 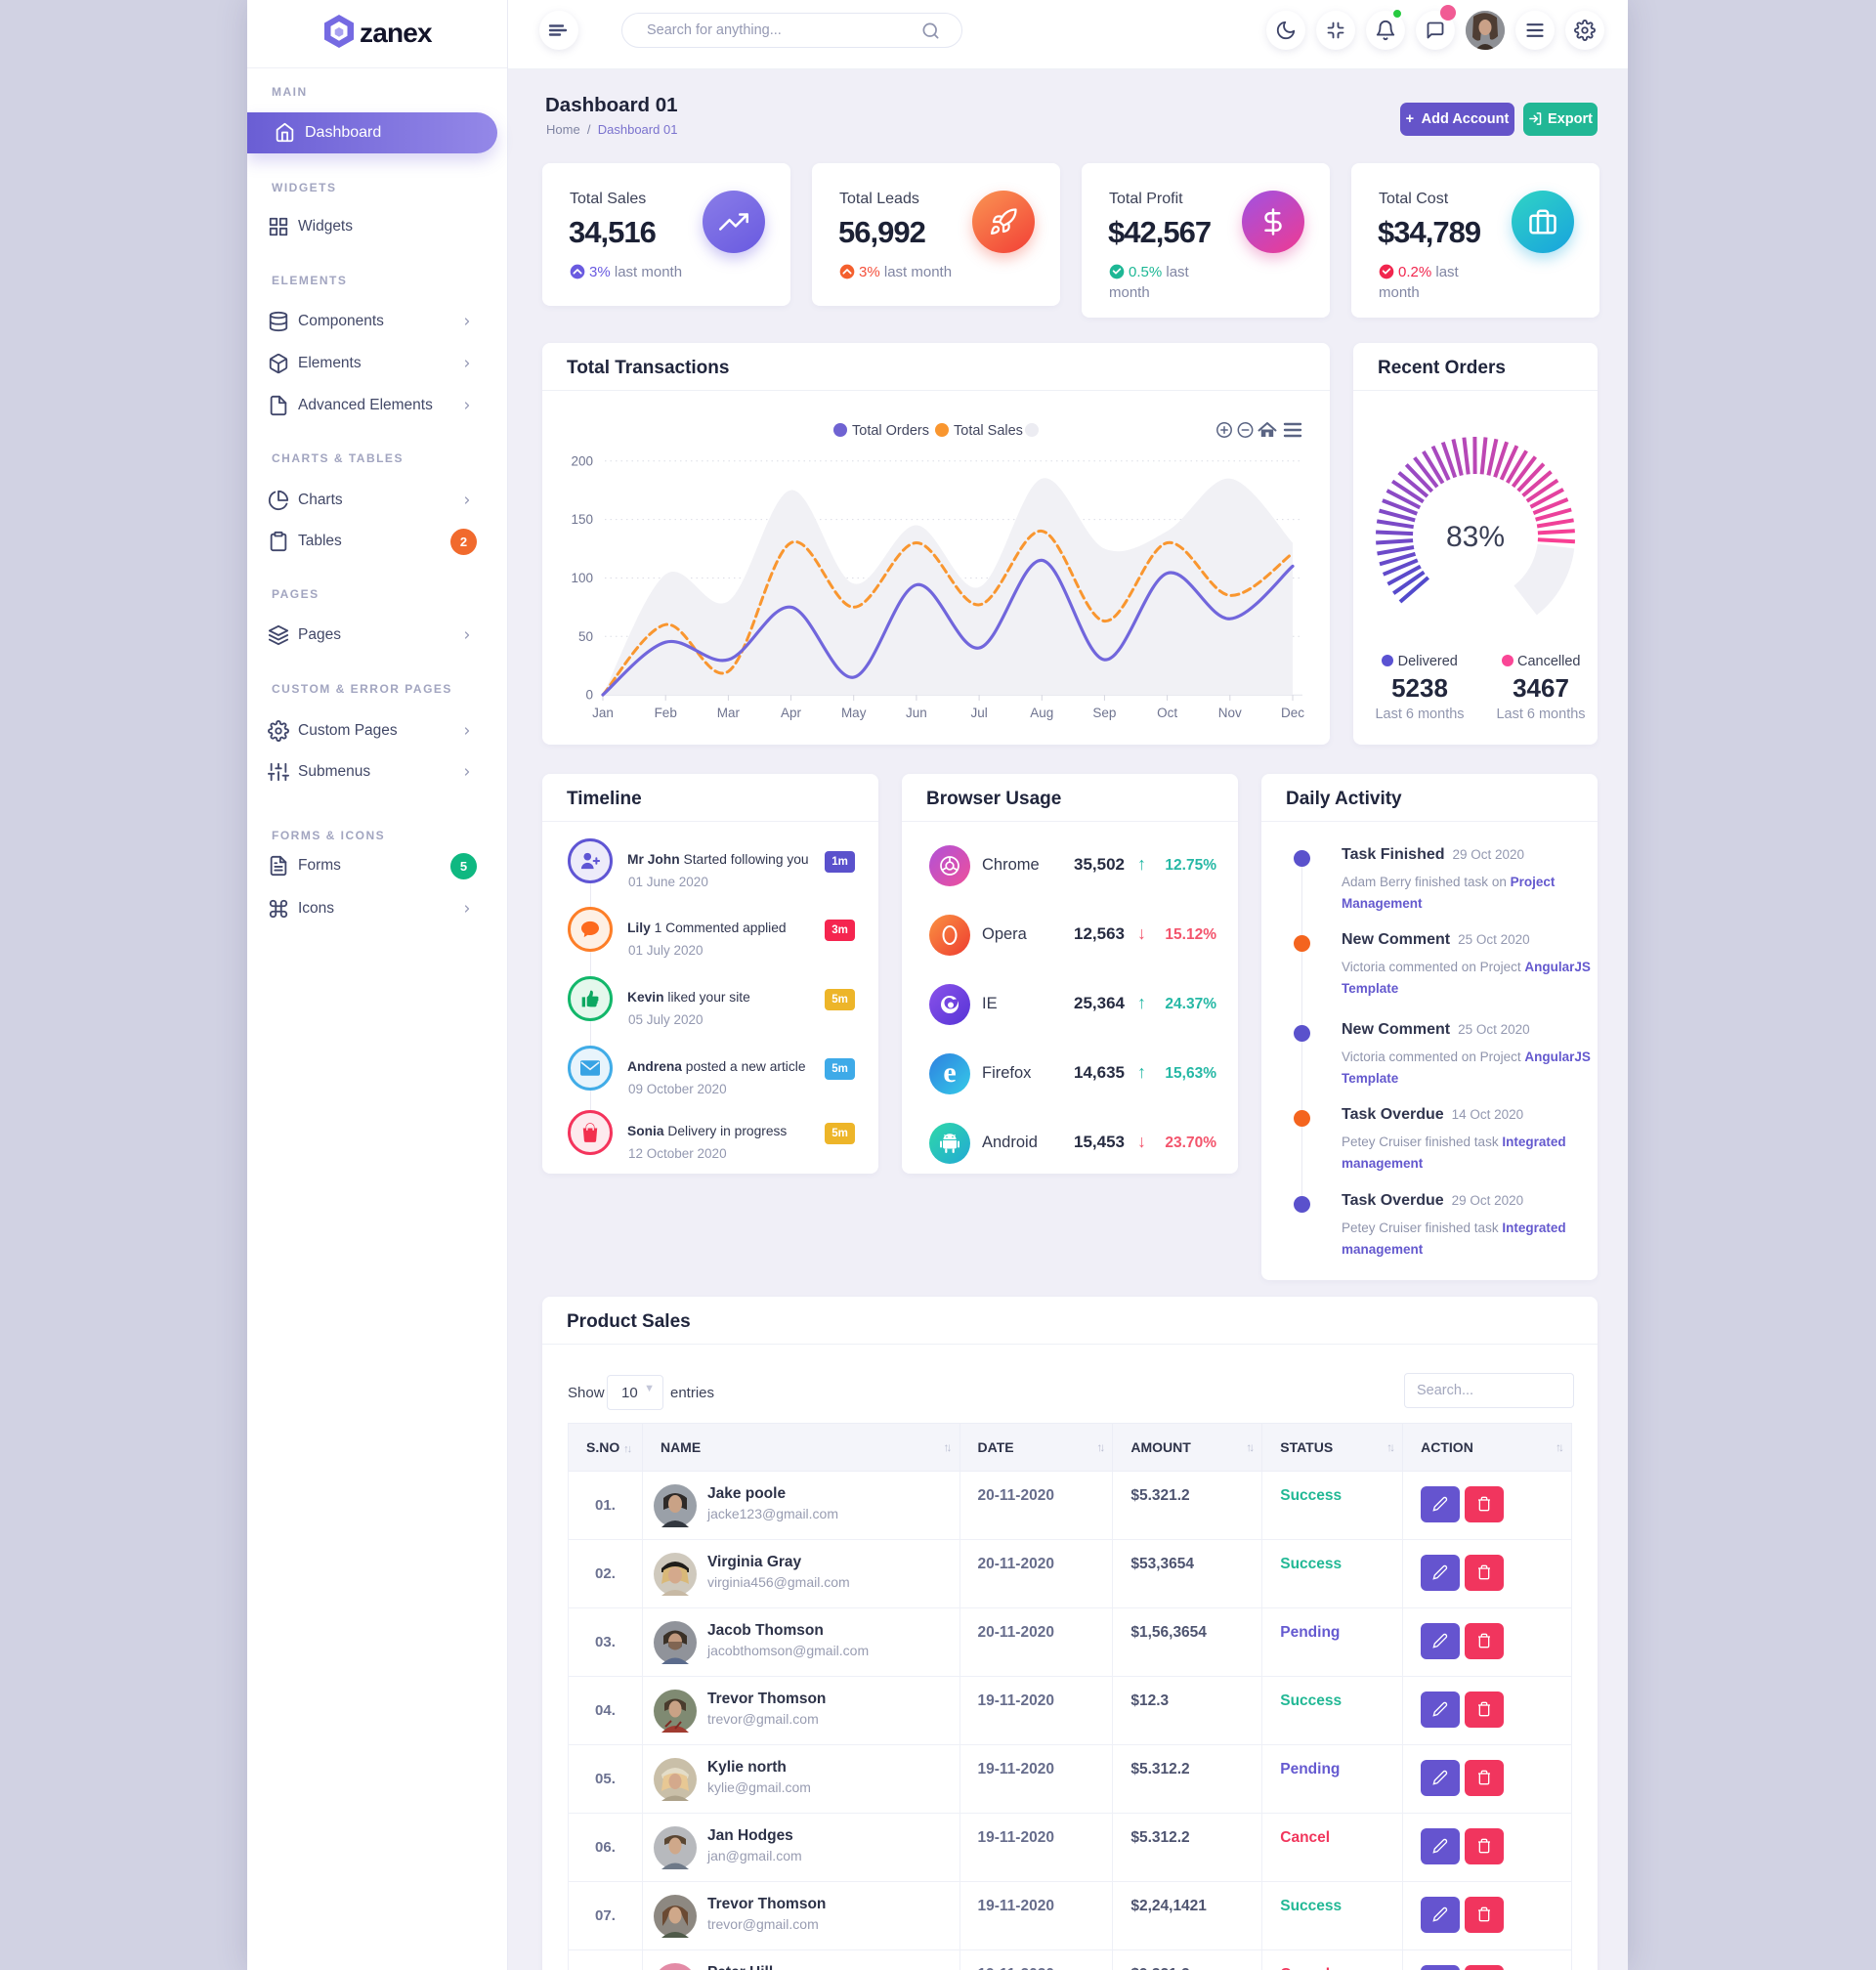 I want to click on svg-text: Dec, so click(x=1292, y=713).